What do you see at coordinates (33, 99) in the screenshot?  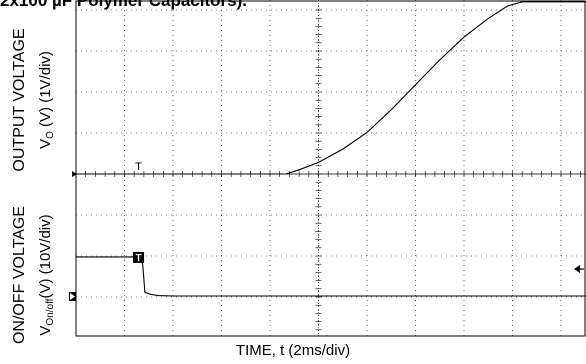 I see `output-y-label: OUTPUT VOLTAGE VO (V) (1V/div)` at bounding box center [33, 99].